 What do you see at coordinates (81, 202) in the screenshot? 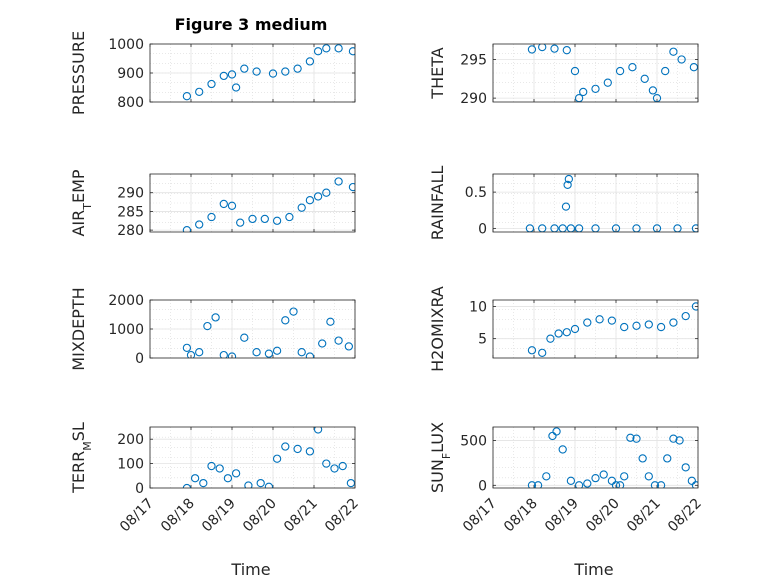
I see `y-axis-label: AIRTEMP` at bounding box center [81, 202].